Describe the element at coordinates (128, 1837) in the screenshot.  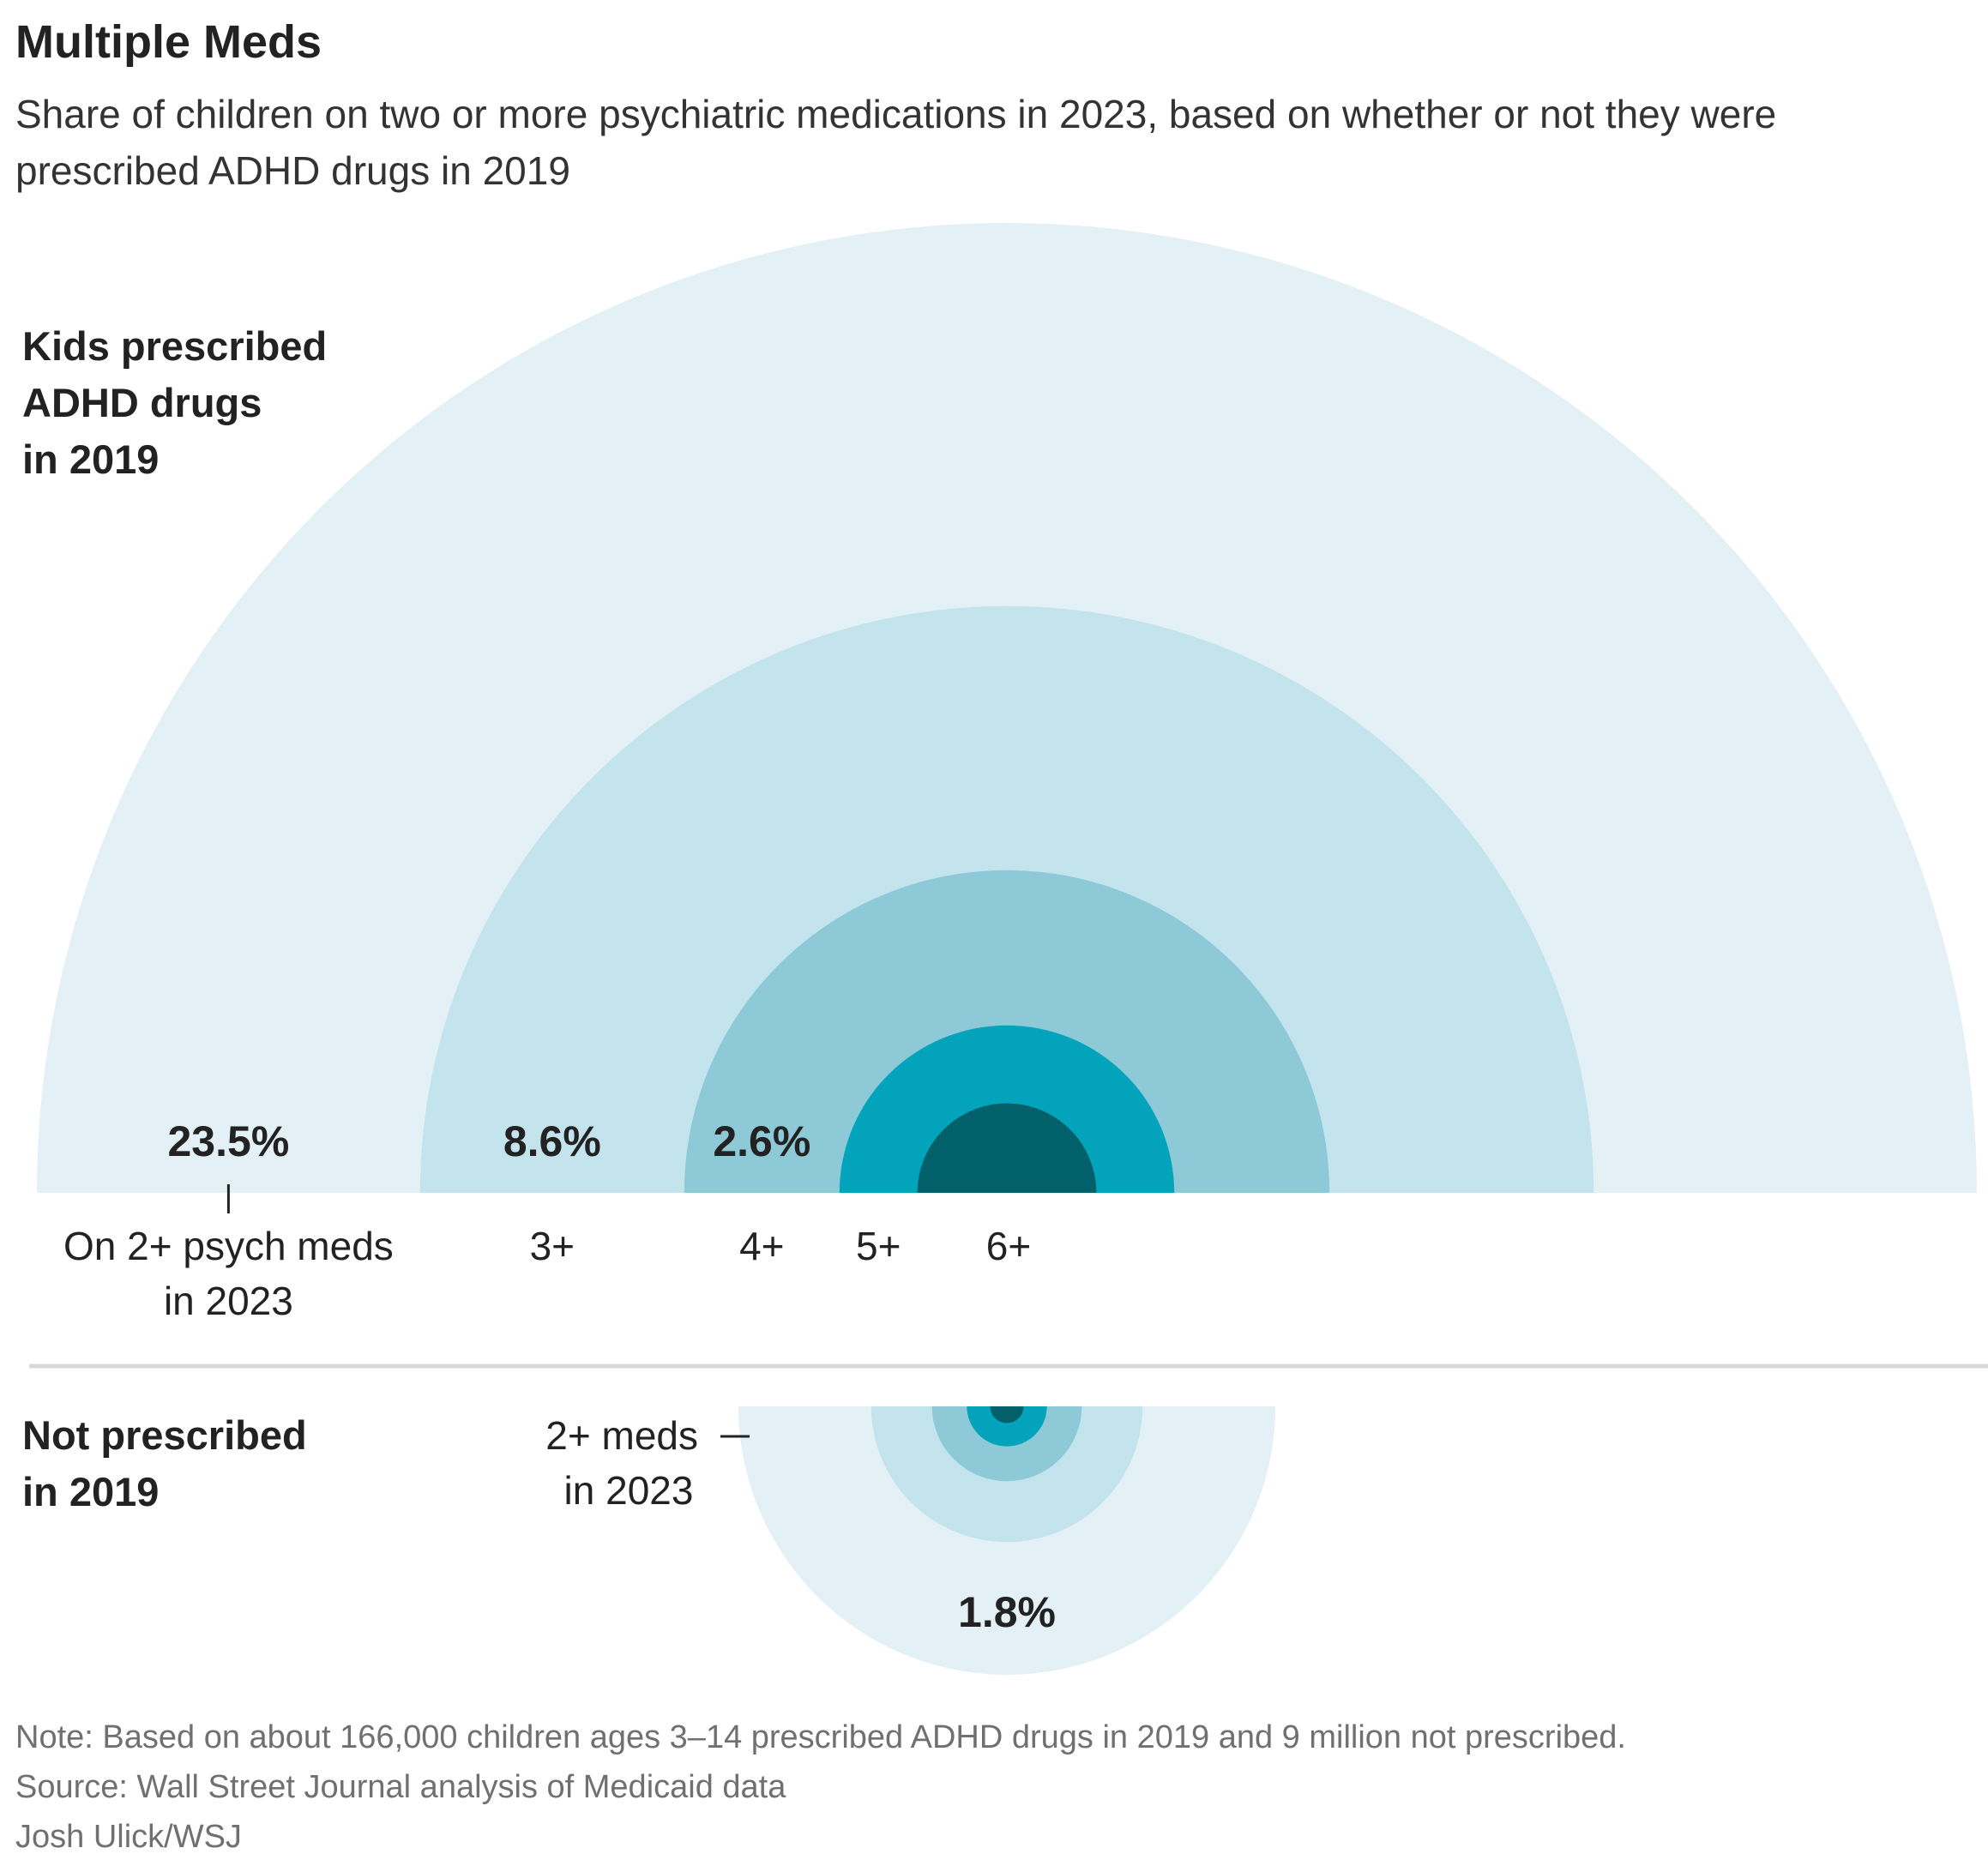
I see `credit-line: Josh Ulick/WSJ` at that location.